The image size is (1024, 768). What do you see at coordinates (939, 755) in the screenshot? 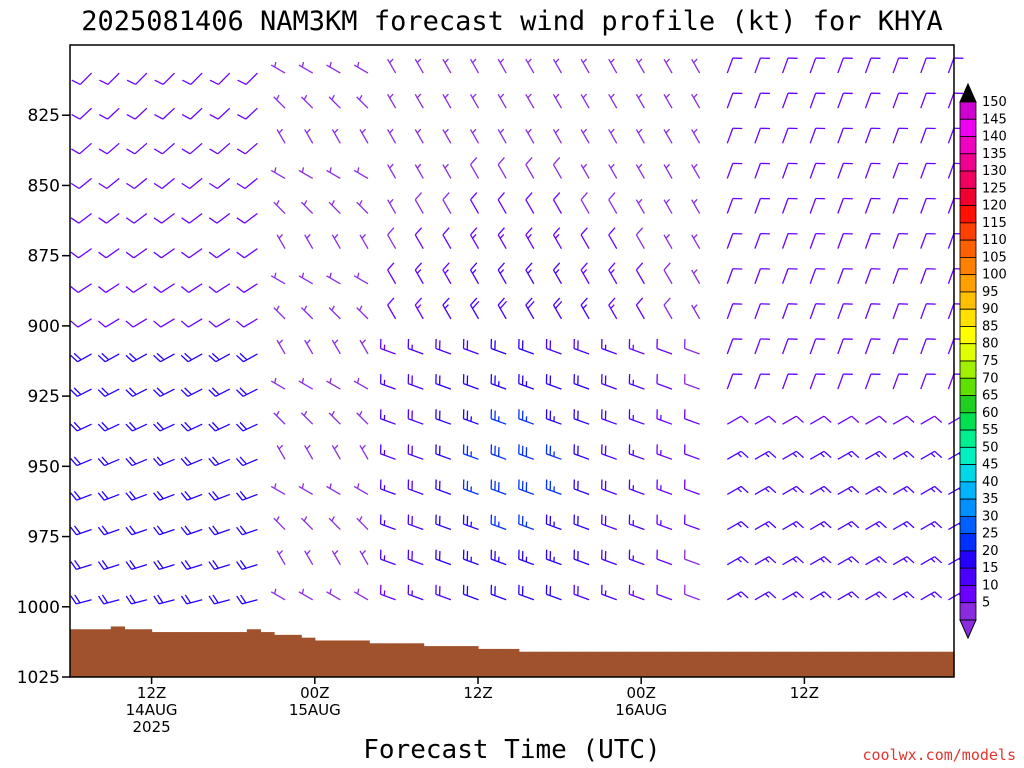
I see `credit-text: coolwx.com/models` at bounding box center [939, 755].